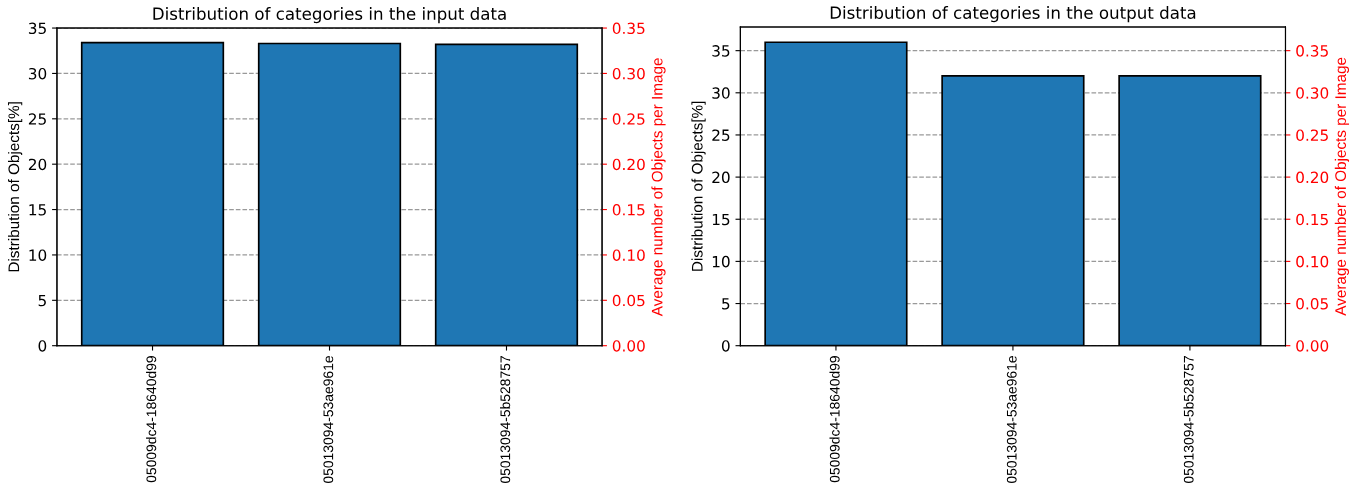 The height and width of the screenshot is (501, 1356). What do you see at coordinates (329, 15) in the screenshot?
I see `chart-title: Distribution of categories in the input data` at bounding box center [329, 15].